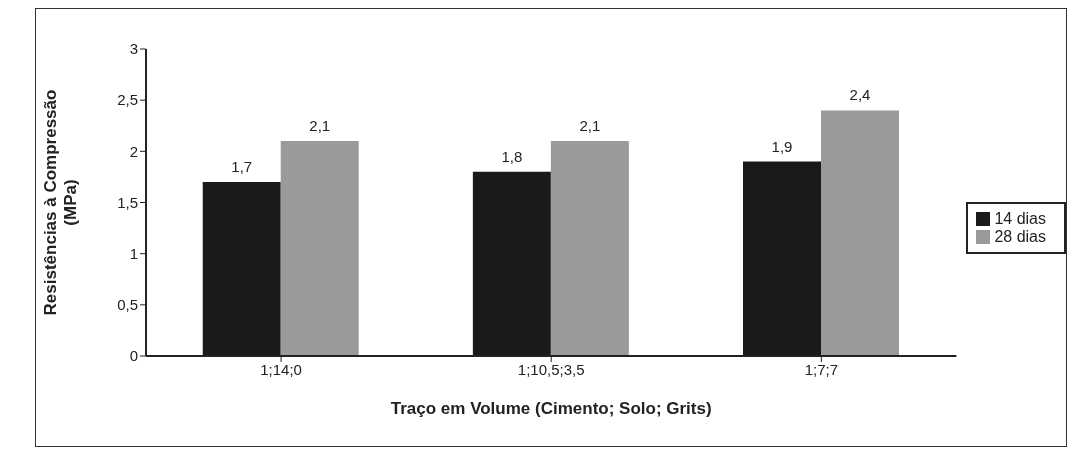 Image resolution: width=1079 pixels, height=464 pixels. Describe the element at coordinates (551, 369) in the screenshot. I see `x-tick-label: 1;10,5;3,5` at that location.